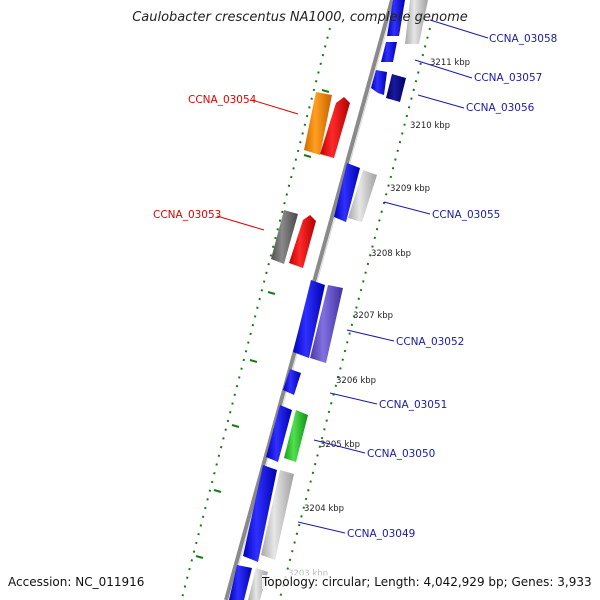 The height and width of the screenshot is (600, 600). What do you see at coordinates (187, 215) in the screenshot?
I see `gene-label-ccna-03053: CCNA_03053` at bounding box center [187, 215].